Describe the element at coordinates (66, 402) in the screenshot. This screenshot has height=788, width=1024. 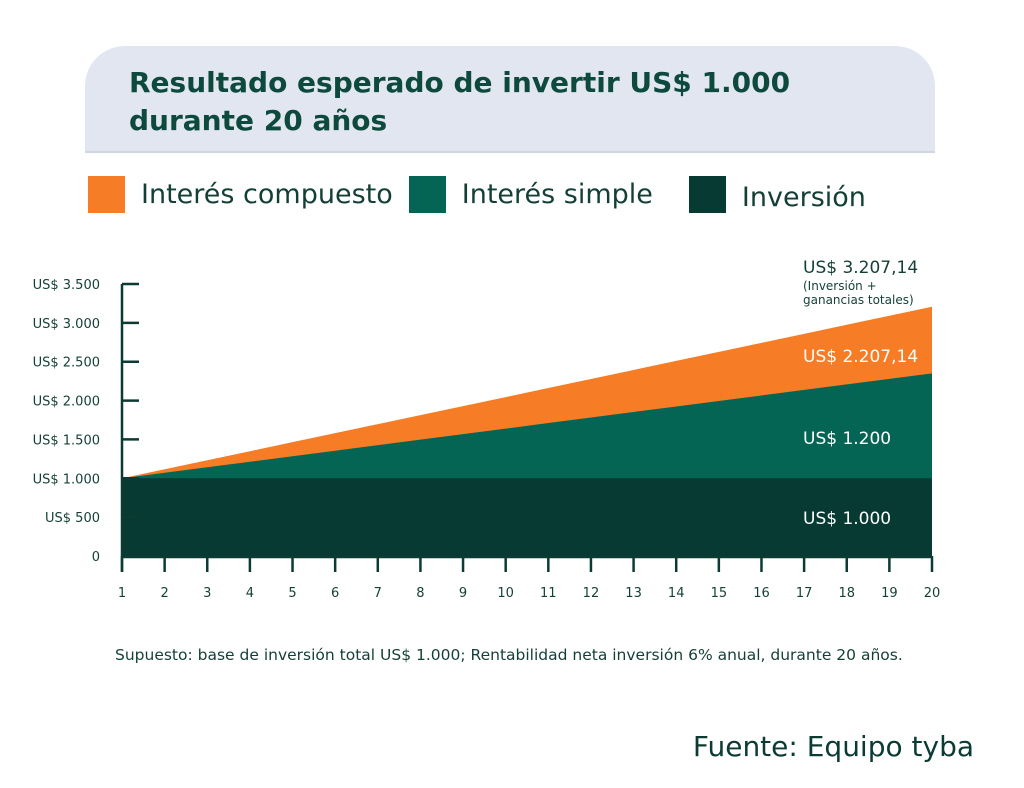
I see `y-tick-label: US$ 2.000` at that location.